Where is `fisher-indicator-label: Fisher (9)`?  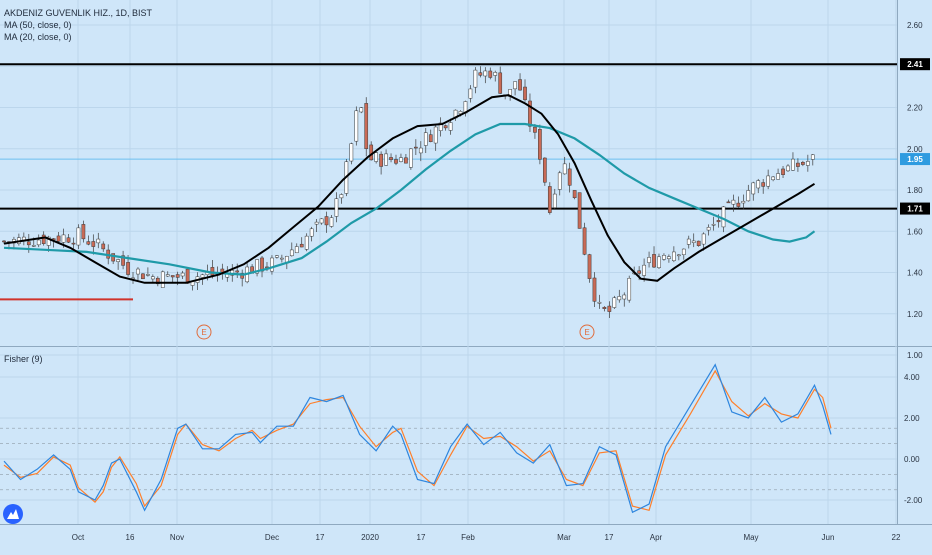 fisher-indicator-label: Fisher (9) is located at coordinates (23, 359).